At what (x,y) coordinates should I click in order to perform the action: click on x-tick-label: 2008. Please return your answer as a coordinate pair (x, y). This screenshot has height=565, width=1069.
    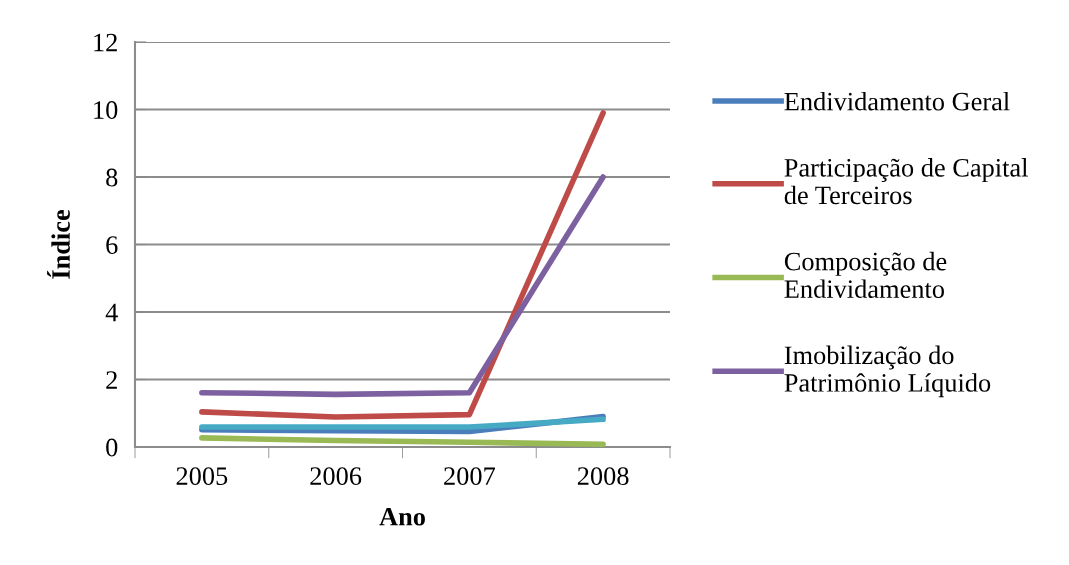
    Looking at the image, I should click on (603, 476).